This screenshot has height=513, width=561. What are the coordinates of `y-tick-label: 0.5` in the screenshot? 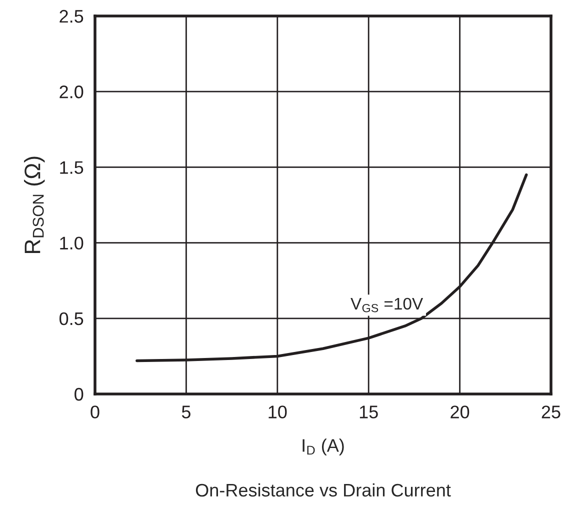 It's located at (71, 319).